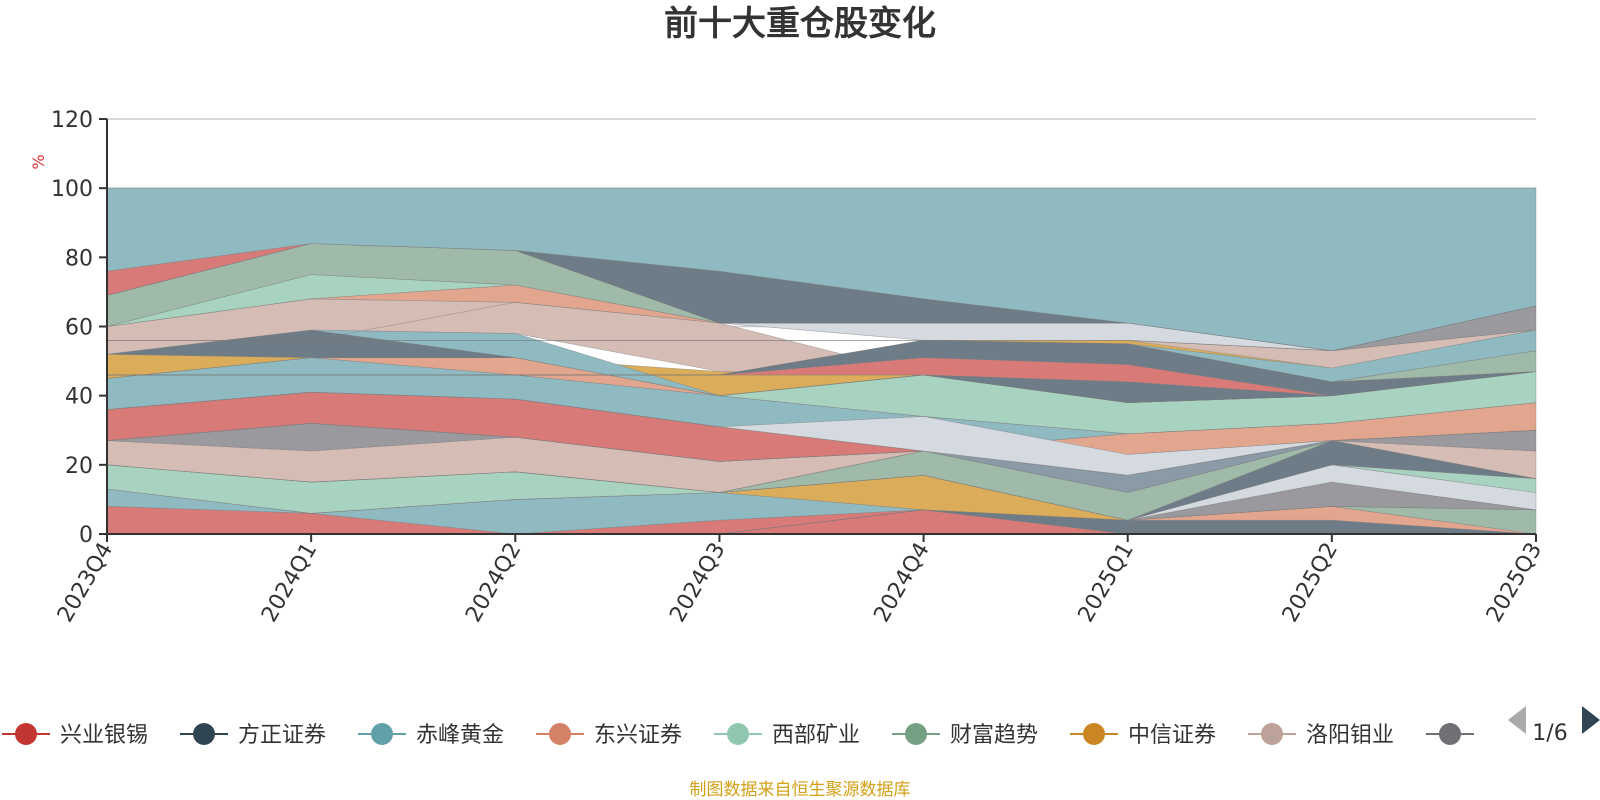 This screenshot has width=1600, height=800. Describe the element at coordinates (79, 328) in the screenshot. I see `y-tick-label: 60` at that location.